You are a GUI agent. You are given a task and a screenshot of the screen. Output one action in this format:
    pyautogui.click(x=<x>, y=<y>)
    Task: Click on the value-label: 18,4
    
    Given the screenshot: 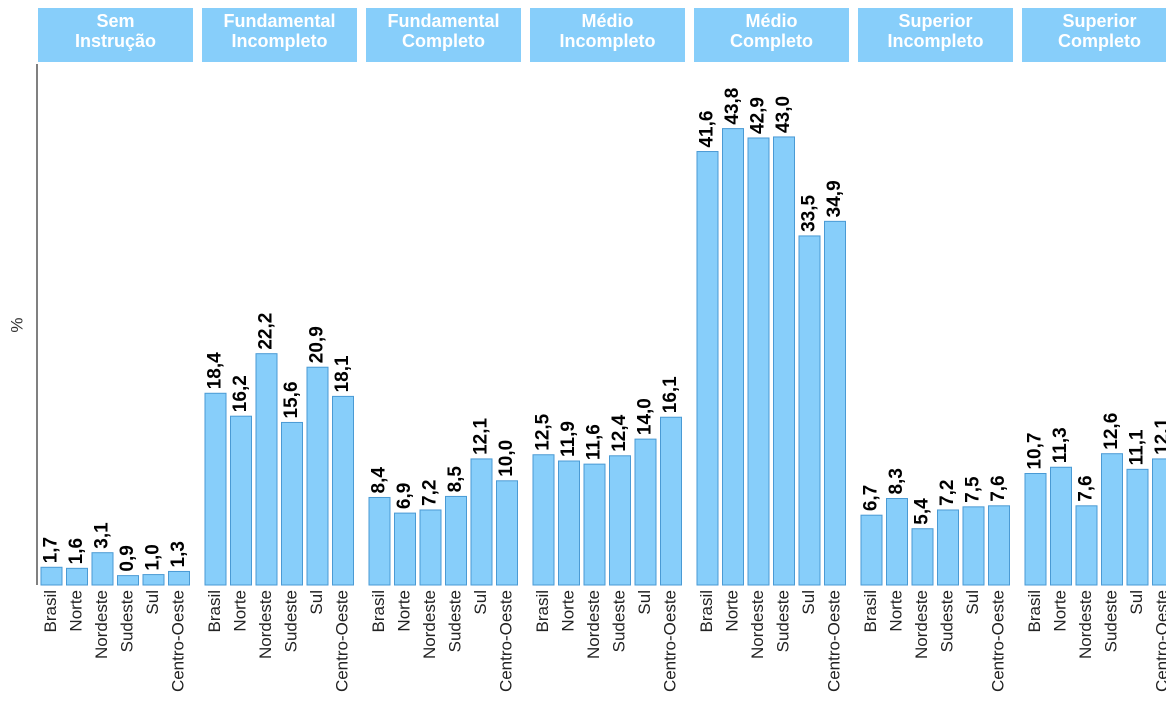 What is the action you would take?
    pyautogui.click(x=215, y=370)
    